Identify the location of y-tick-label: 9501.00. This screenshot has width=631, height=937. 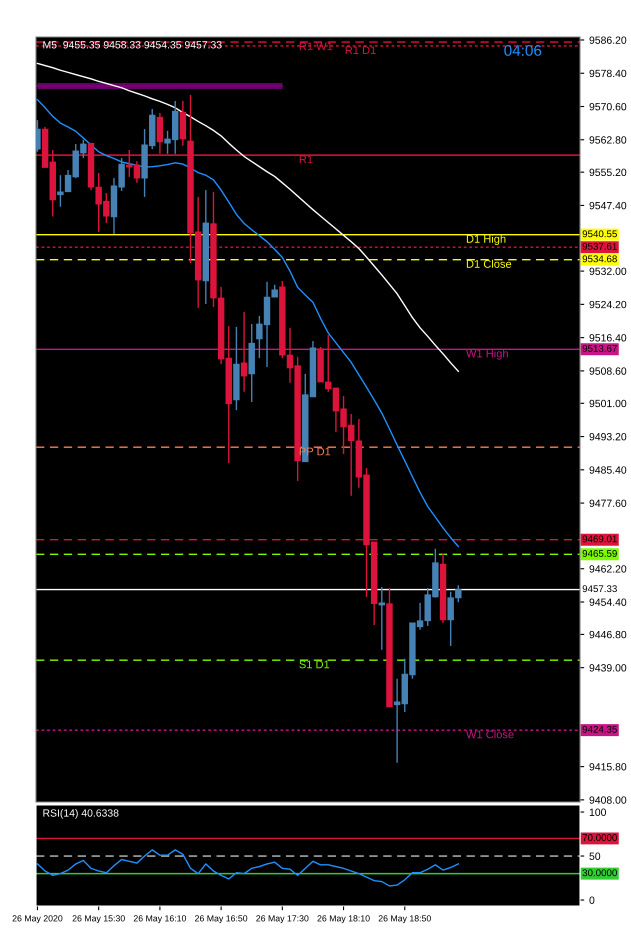
(608, 404).